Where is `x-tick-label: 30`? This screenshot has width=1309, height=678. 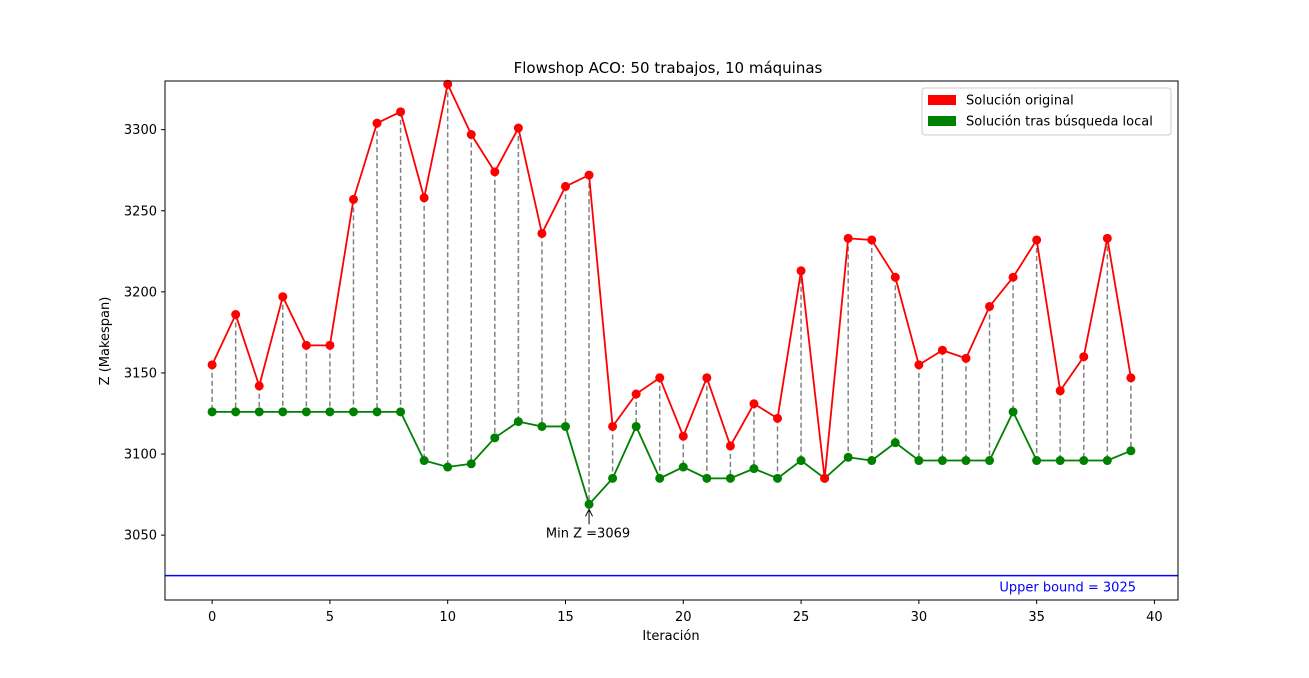
x-tick-label: 30 is located at coordinates (919, 617).